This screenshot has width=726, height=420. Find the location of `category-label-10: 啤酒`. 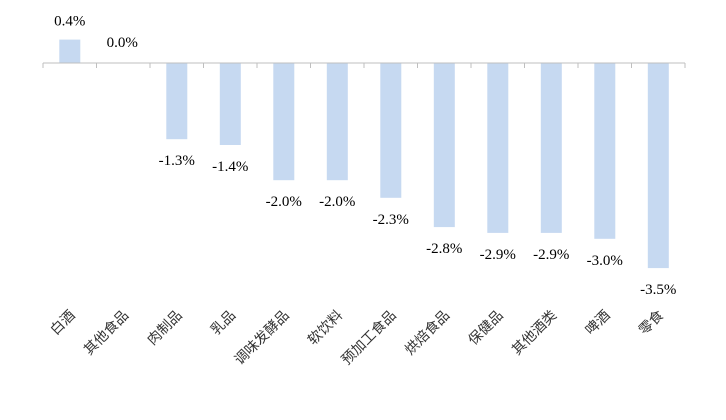

category-label-10: 啤酒 is located at coordinates (597, 323).